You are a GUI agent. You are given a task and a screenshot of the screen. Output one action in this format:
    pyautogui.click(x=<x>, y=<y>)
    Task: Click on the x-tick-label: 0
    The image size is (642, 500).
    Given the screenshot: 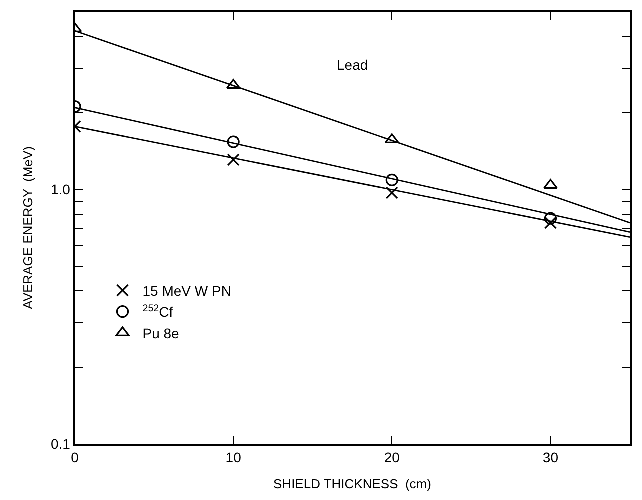 What is the action you would take?
    pyautogui.click(x=75, y=458)
    